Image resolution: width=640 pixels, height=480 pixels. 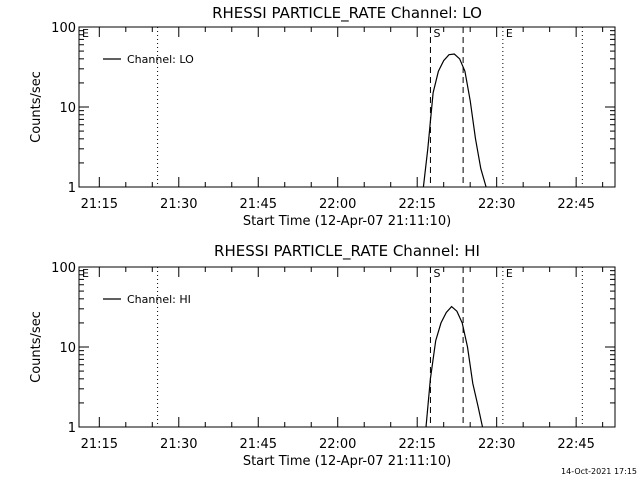 I want to click on footer-timestamp: 14-Oct-2021 17:15, so click(x=599, y=471).